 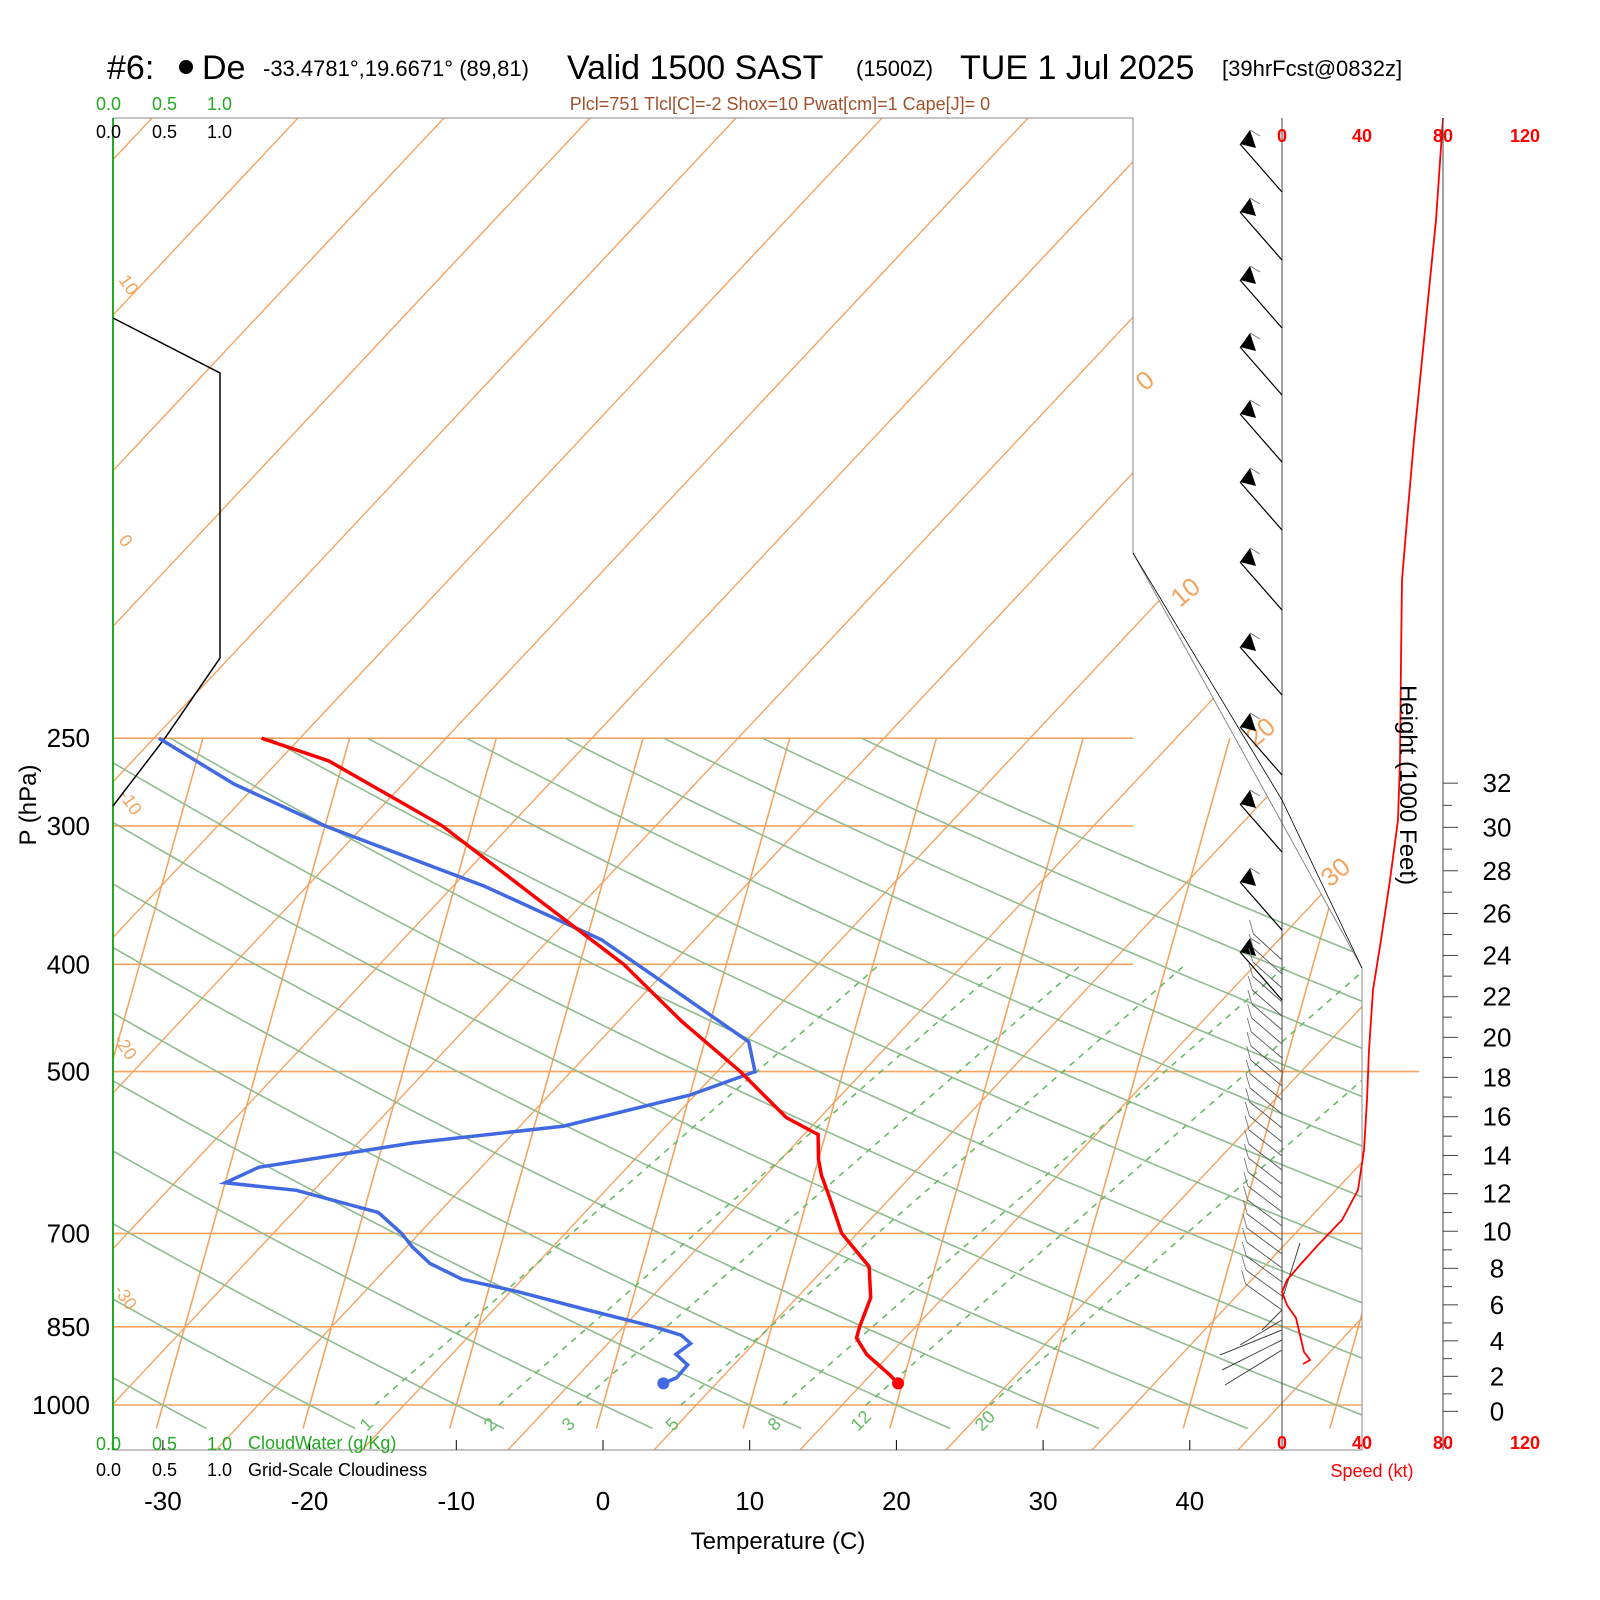 I want to click on x-tick-label: 0, so click(x=603, y=1501).